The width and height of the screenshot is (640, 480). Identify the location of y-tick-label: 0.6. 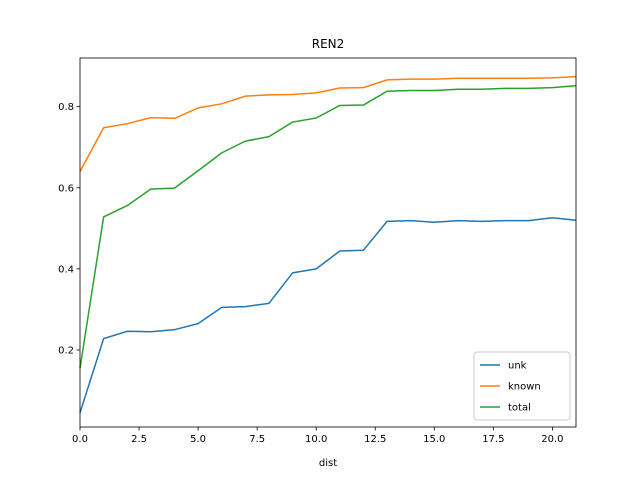
(66, 188).